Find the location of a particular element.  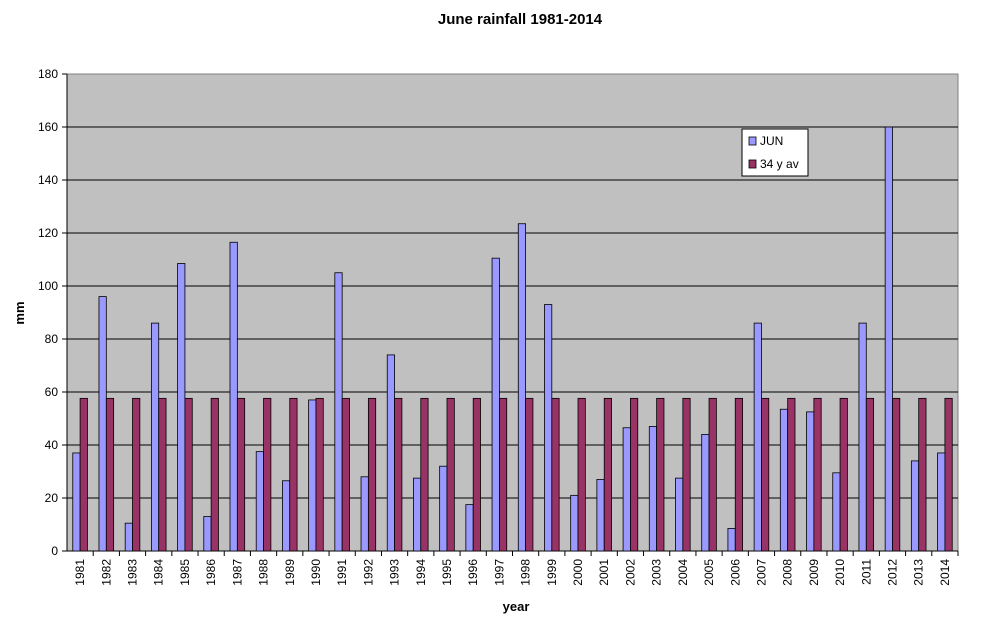

x-tick-label: 2001 is located at coordinates (604, 572).